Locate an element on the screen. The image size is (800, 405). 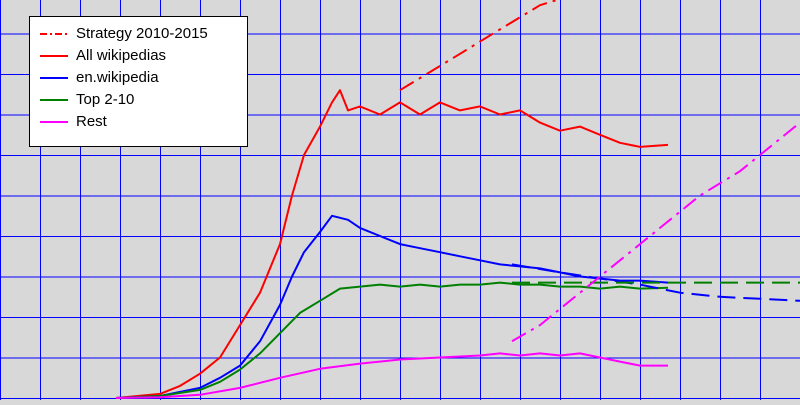
series-line-strategy-2010-2015 is located at coordinates (480, 46).